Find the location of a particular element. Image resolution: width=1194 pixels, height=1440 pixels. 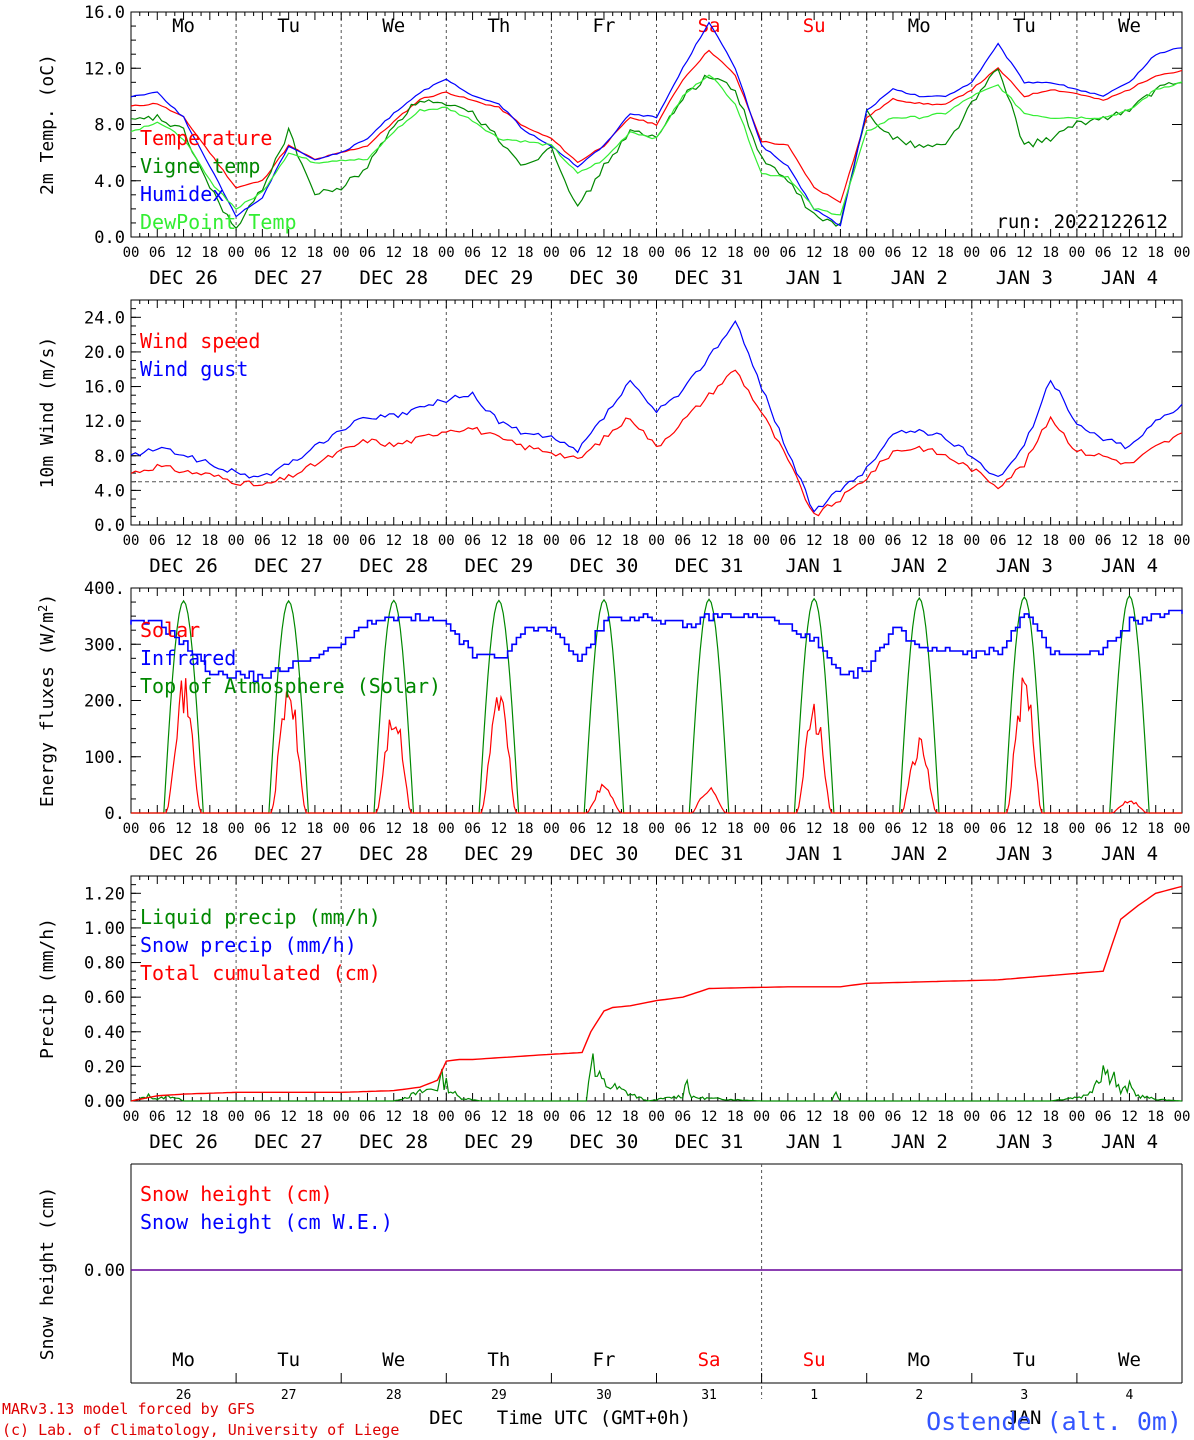

panel-2-date-label: DEC 26 is located at coordinates (183, 566).